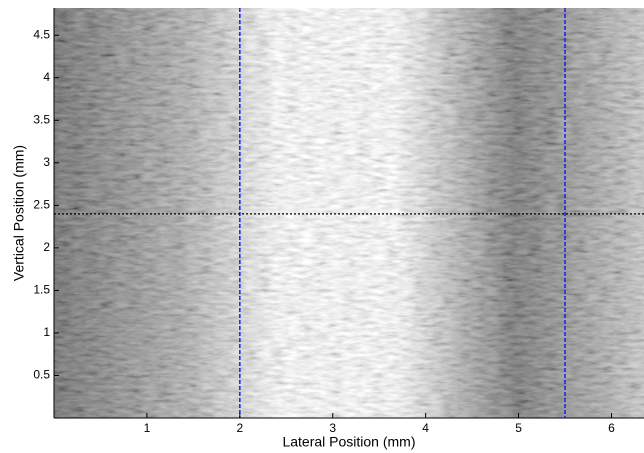 This screenshot has width=644, height=453. Describe the element at coordinates (41, 205) in the screenshot. I see `y-tick-label: 2.5` at that location.